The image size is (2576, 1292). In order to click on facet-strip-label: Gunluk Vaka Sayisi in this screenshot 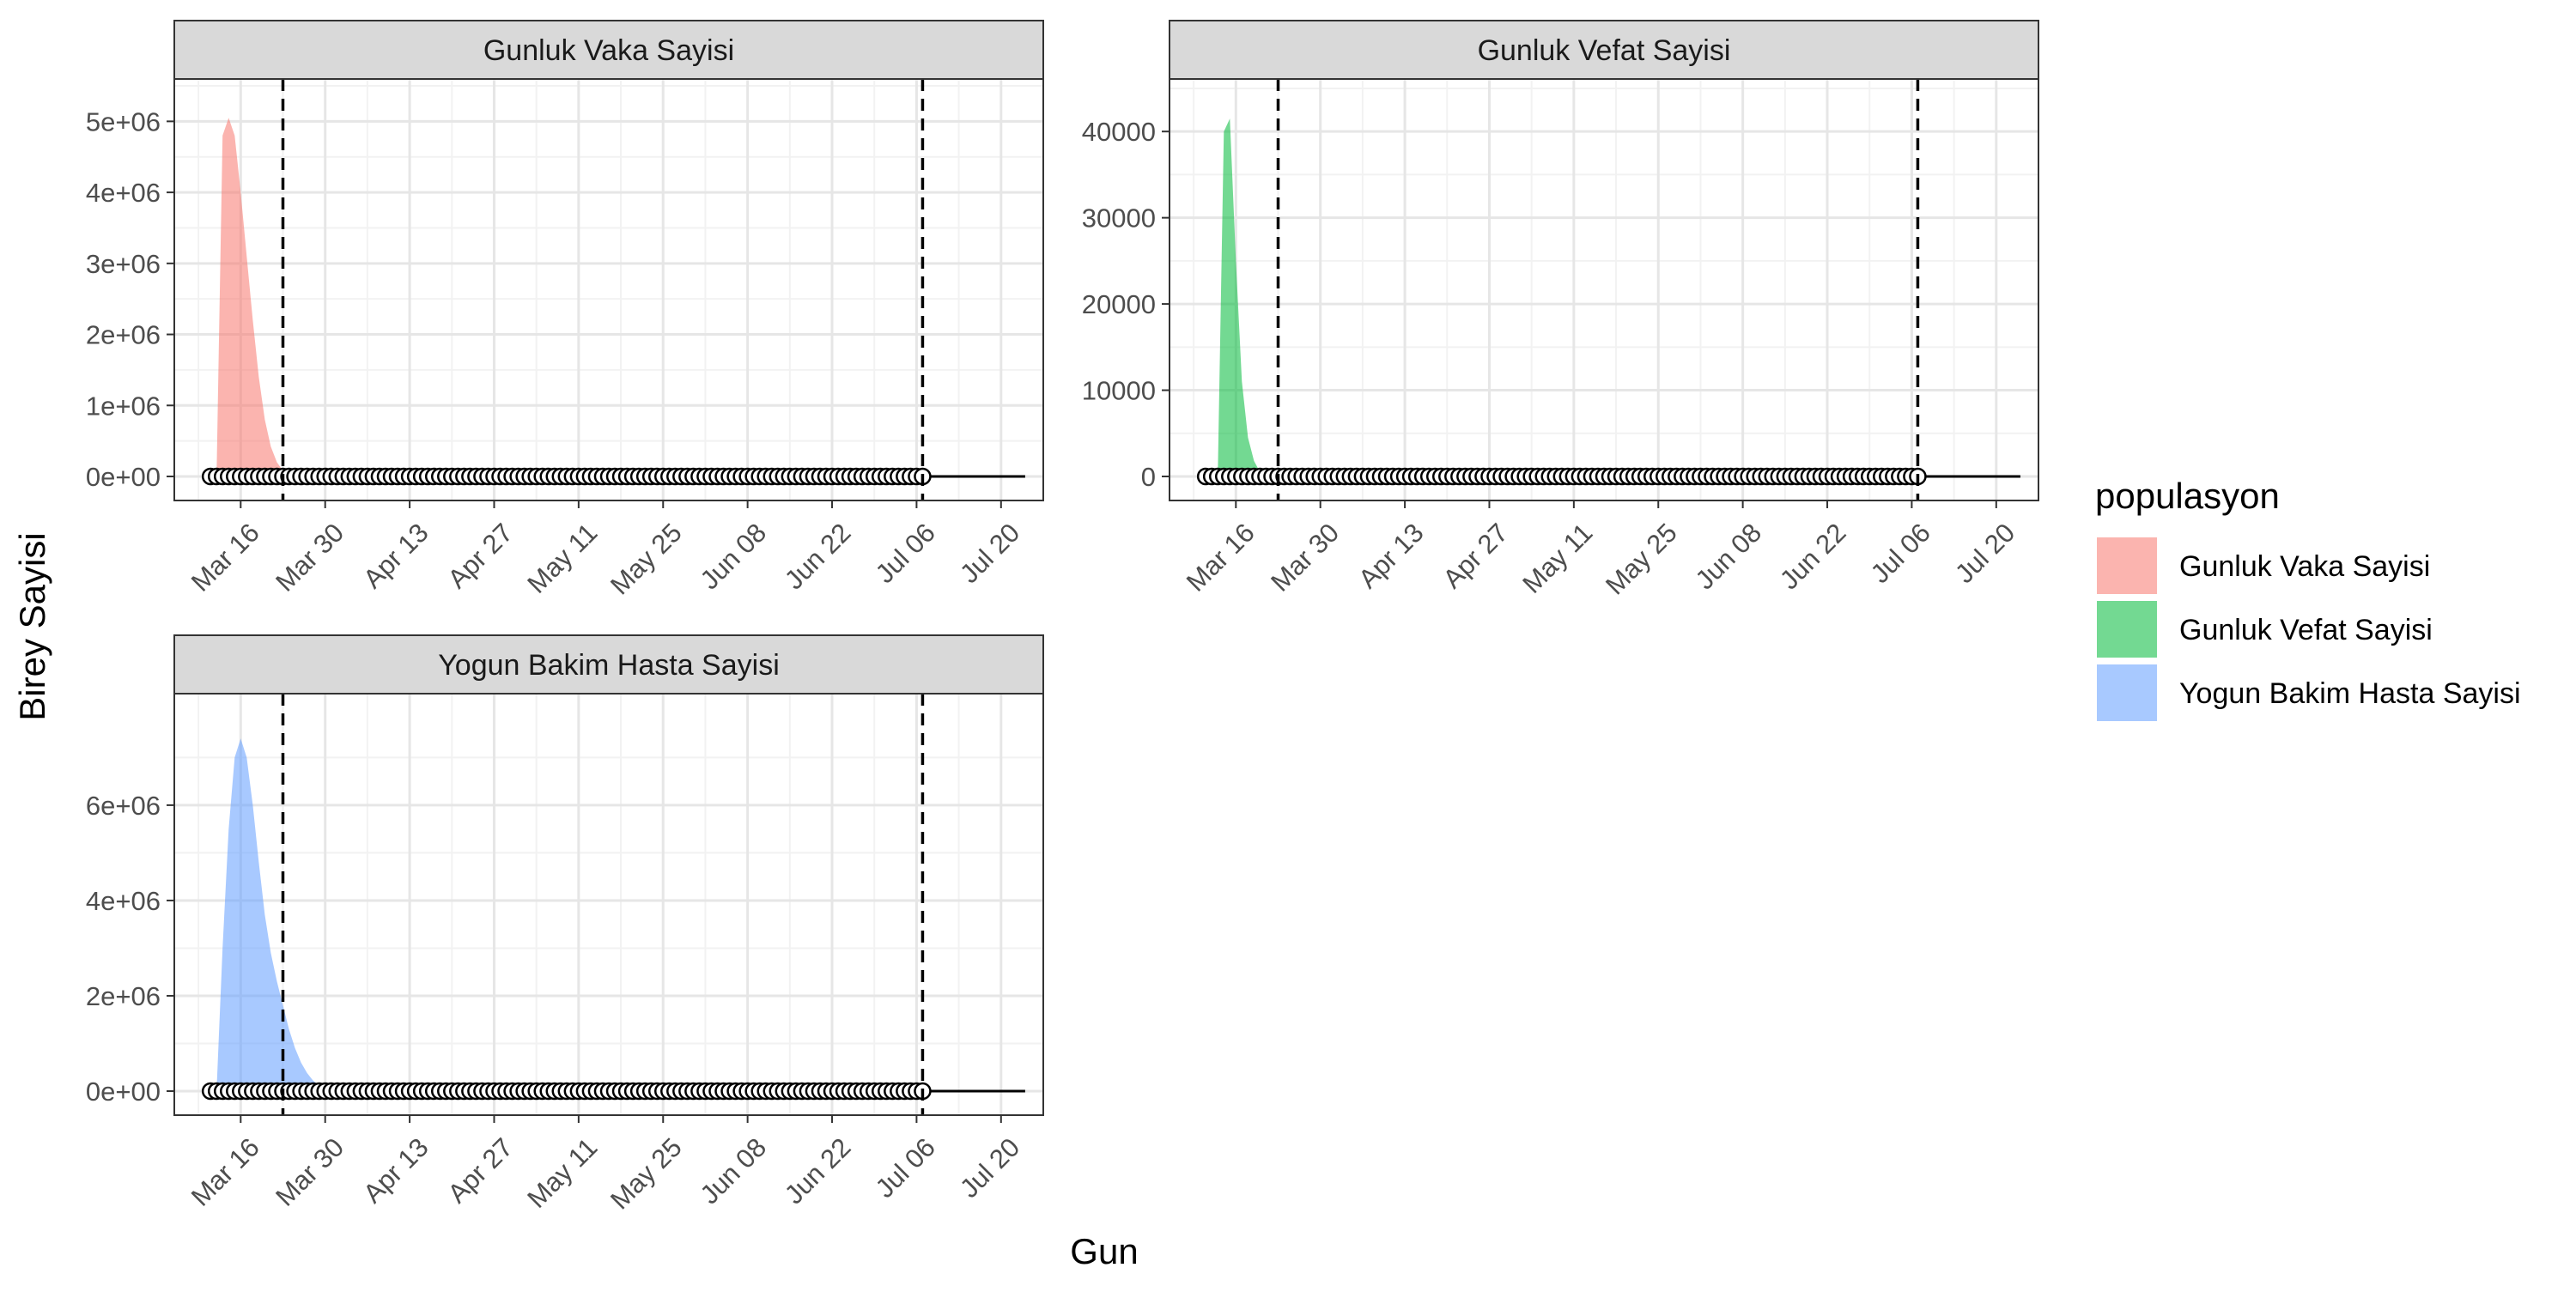, I will do `click(608, 50)`.